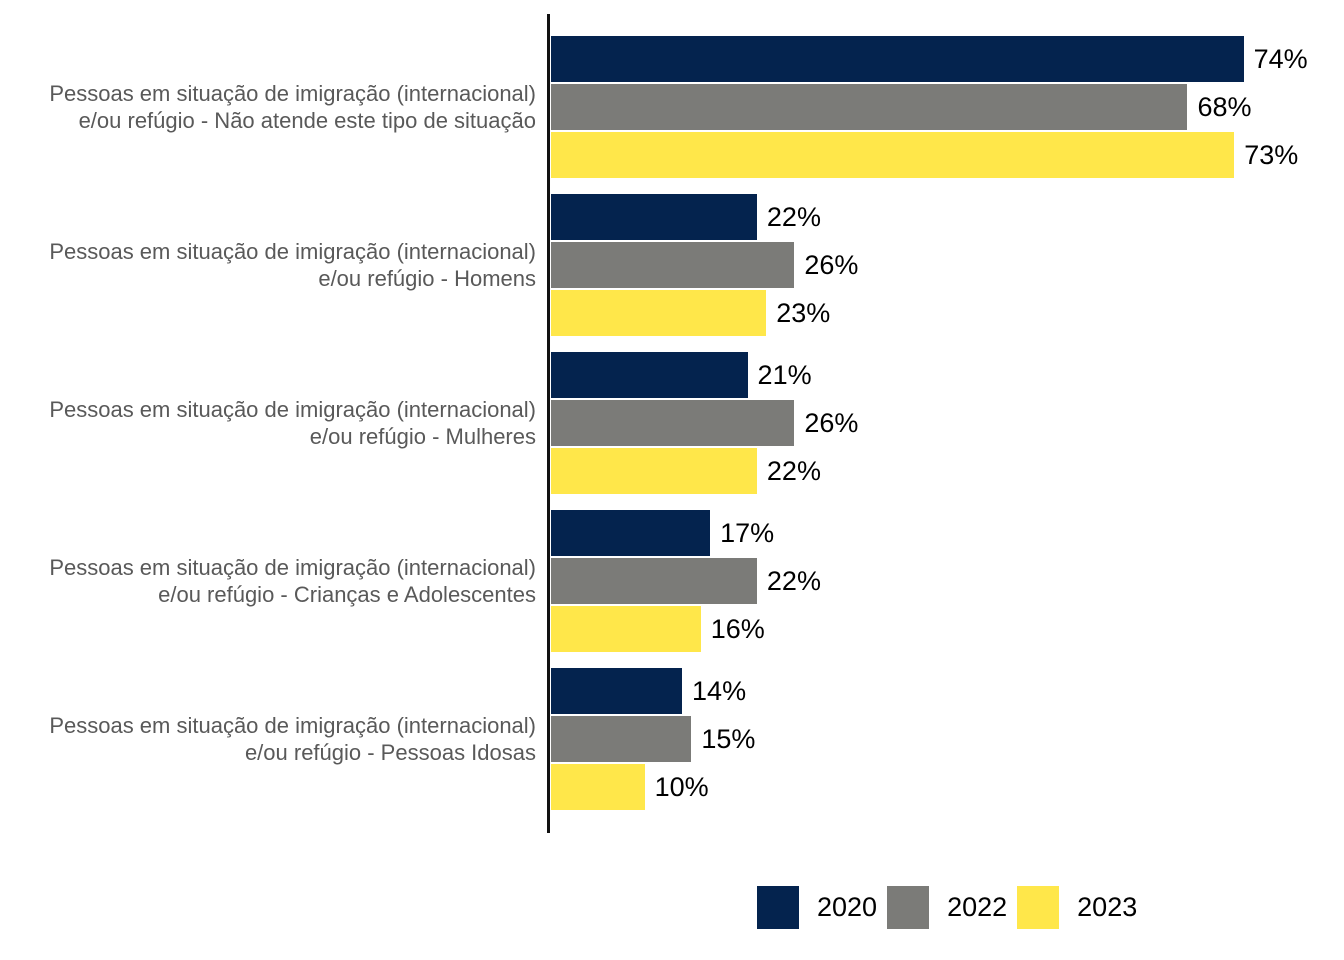 This screenshot has width=1344, height=960. What do you see at coordinates (737, 628) in the screenshot?
I see `bar-value-label: 16%` at bounding box center [737, 628].